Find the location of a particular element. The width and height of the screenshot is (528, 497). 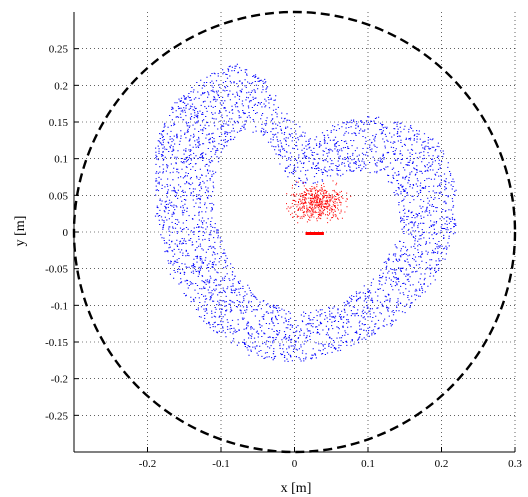

y-tick-label: -0.1 is located at coordinates (59, 306).